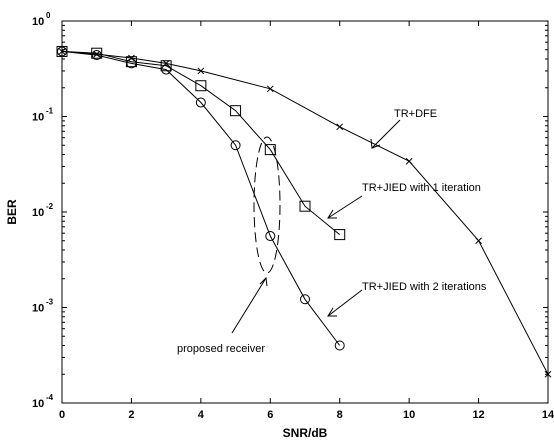  What do you see at coordinates (50, 206) in the screenshot?
I see `y-tick-exponent: -2` at bounding box center [50, 206].